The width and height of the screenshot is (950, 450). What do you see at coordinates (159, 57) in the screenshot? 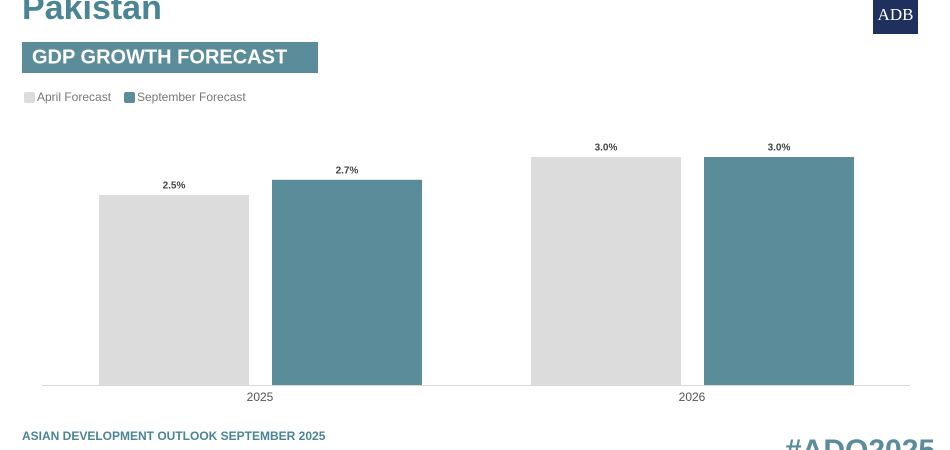
I see `chart-subtitle: GDP GROWTH FORECAST` at bounding box center [159, 57].